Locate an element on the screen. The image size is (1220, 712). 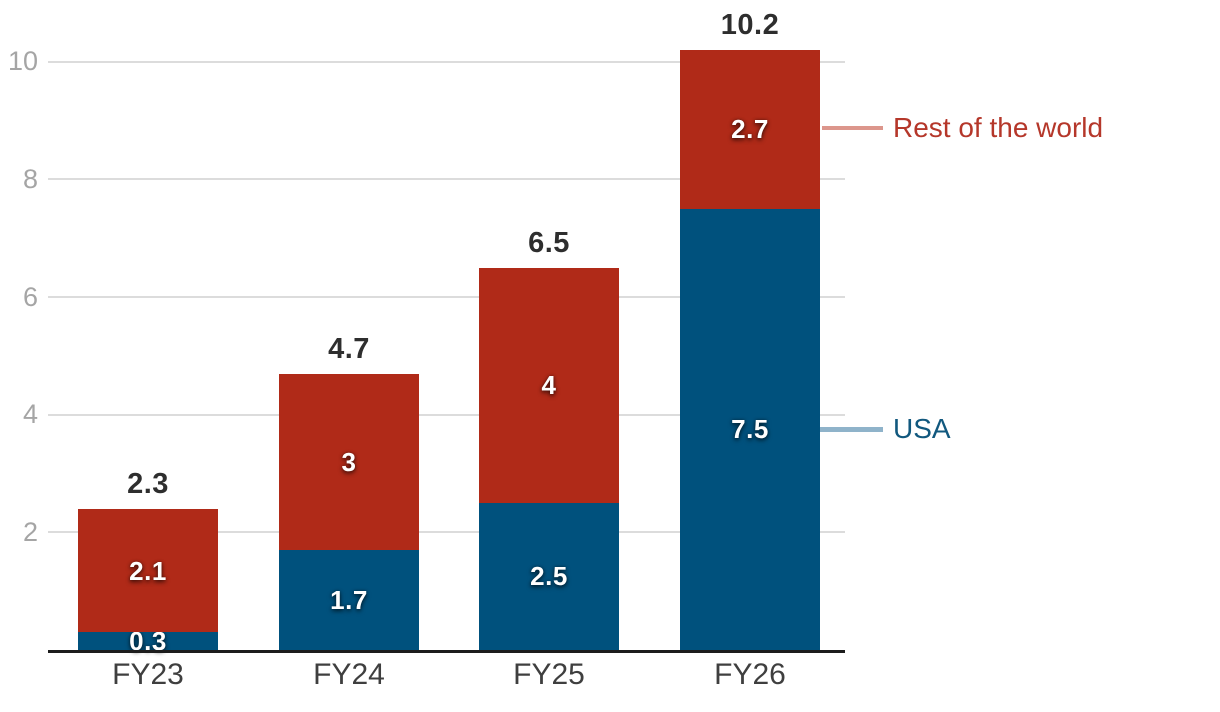
y-tick-label-8: 8 is located at coordinates (30, 178).